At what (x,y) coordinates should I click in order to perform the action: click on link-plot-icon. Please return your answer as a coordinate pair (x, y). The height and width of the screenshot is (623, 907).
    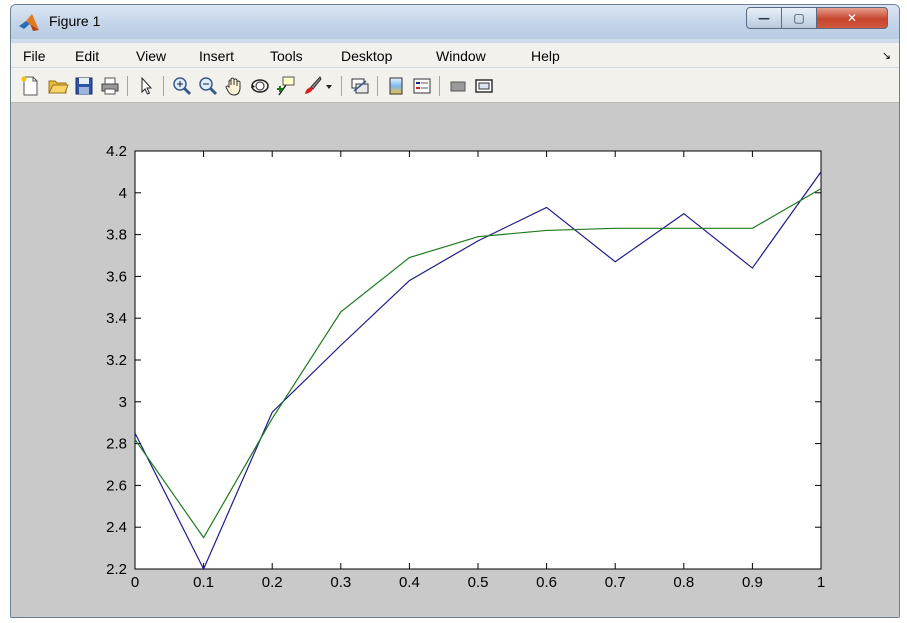
    Looking at the image, I should click on (360, 86).